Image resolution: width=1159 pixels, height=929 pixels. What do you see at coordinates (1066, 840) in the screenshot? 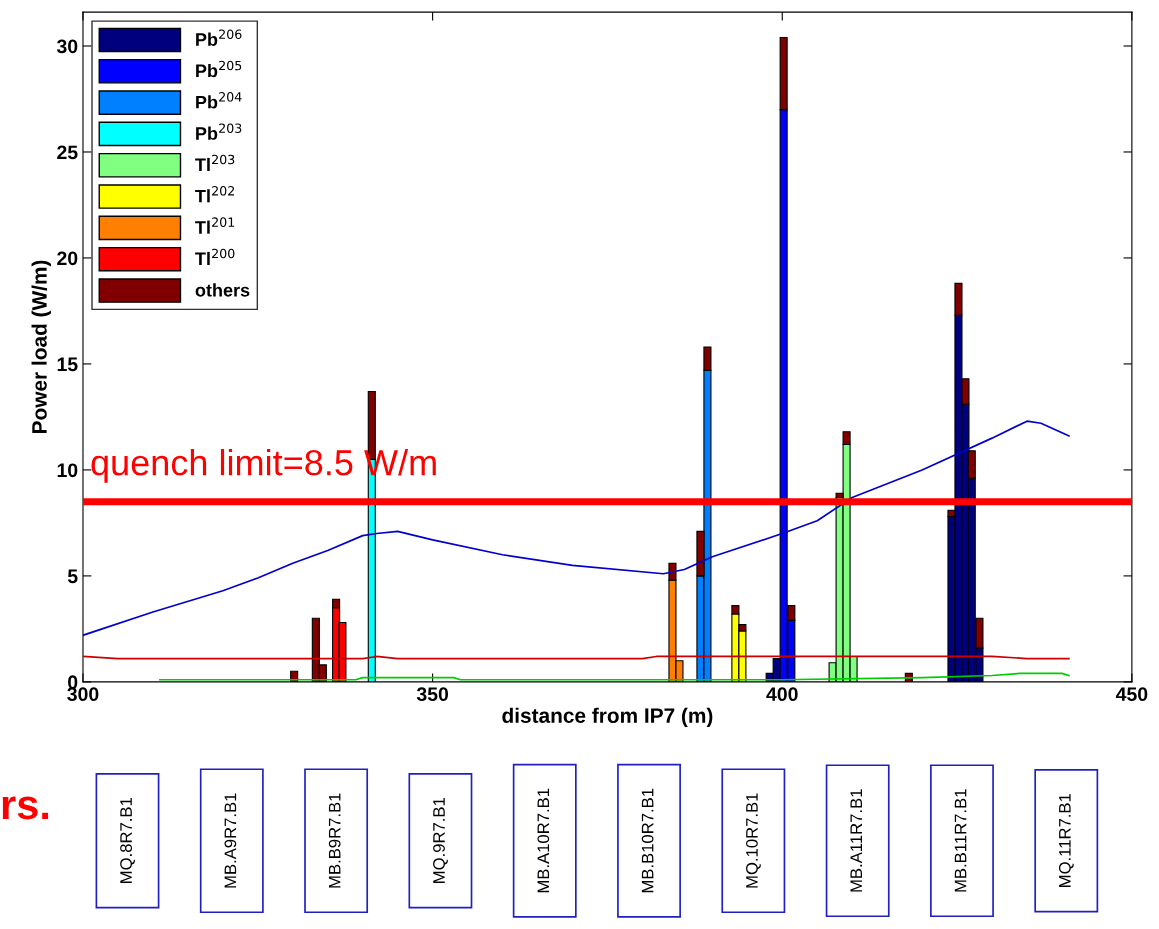
I see `text: MQ.11R7.B1` at bounding box center [1066, 840].